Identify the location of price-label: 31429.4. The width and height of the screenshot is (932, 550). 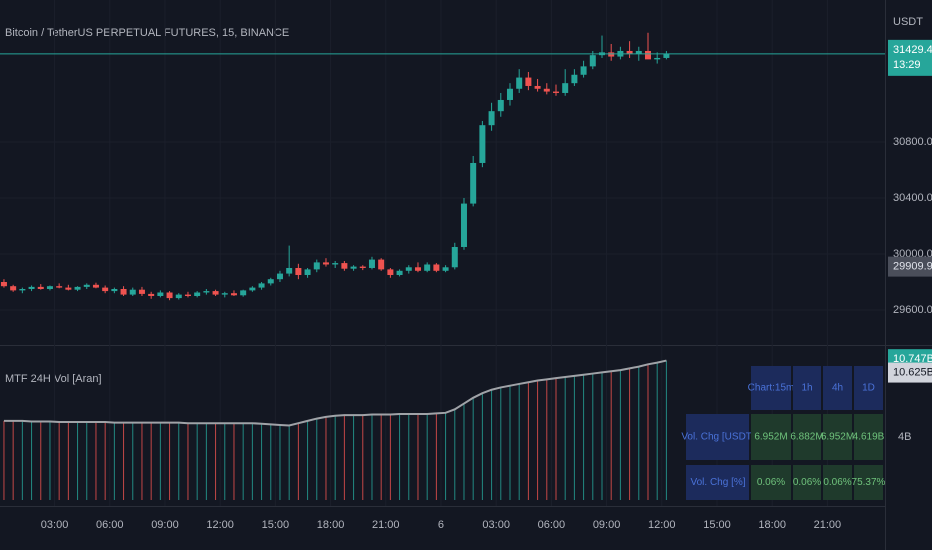
(912, 50).